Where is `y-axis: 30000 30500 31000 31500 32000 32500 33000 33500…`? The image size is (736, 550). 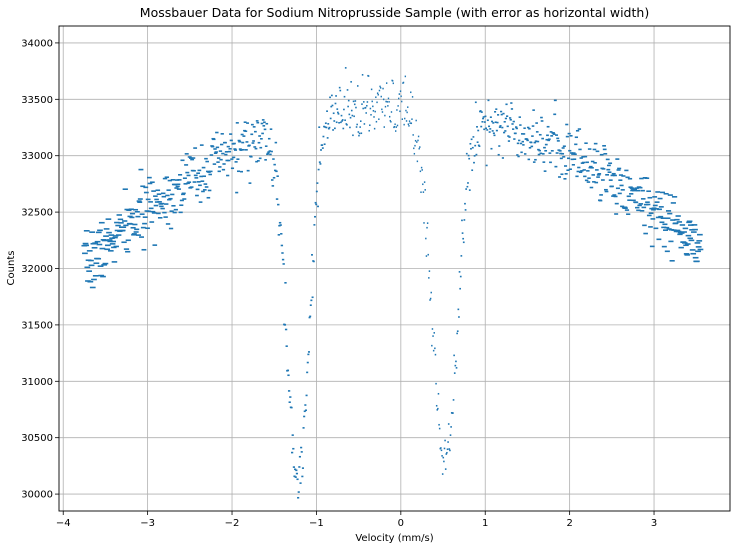
y-axis: 30000 30500 31000 31500 32000 32500 33000 33500… is located at coordinates (40, 269).